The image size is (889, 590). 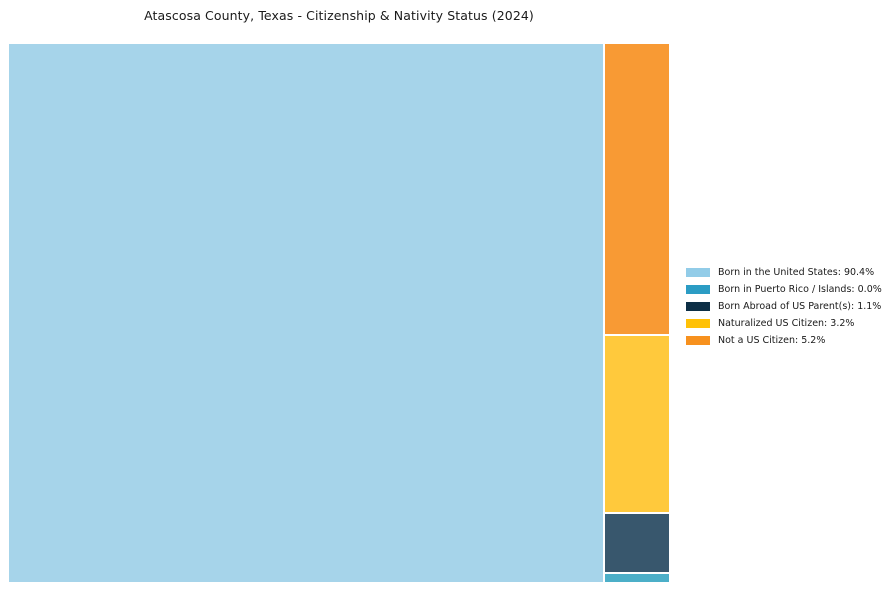 What do you see at coordinates (796, 272) in the screenshot?
I see `legend-item-label: Born in the United States: 90.4%` at bounding box center [796, 272].